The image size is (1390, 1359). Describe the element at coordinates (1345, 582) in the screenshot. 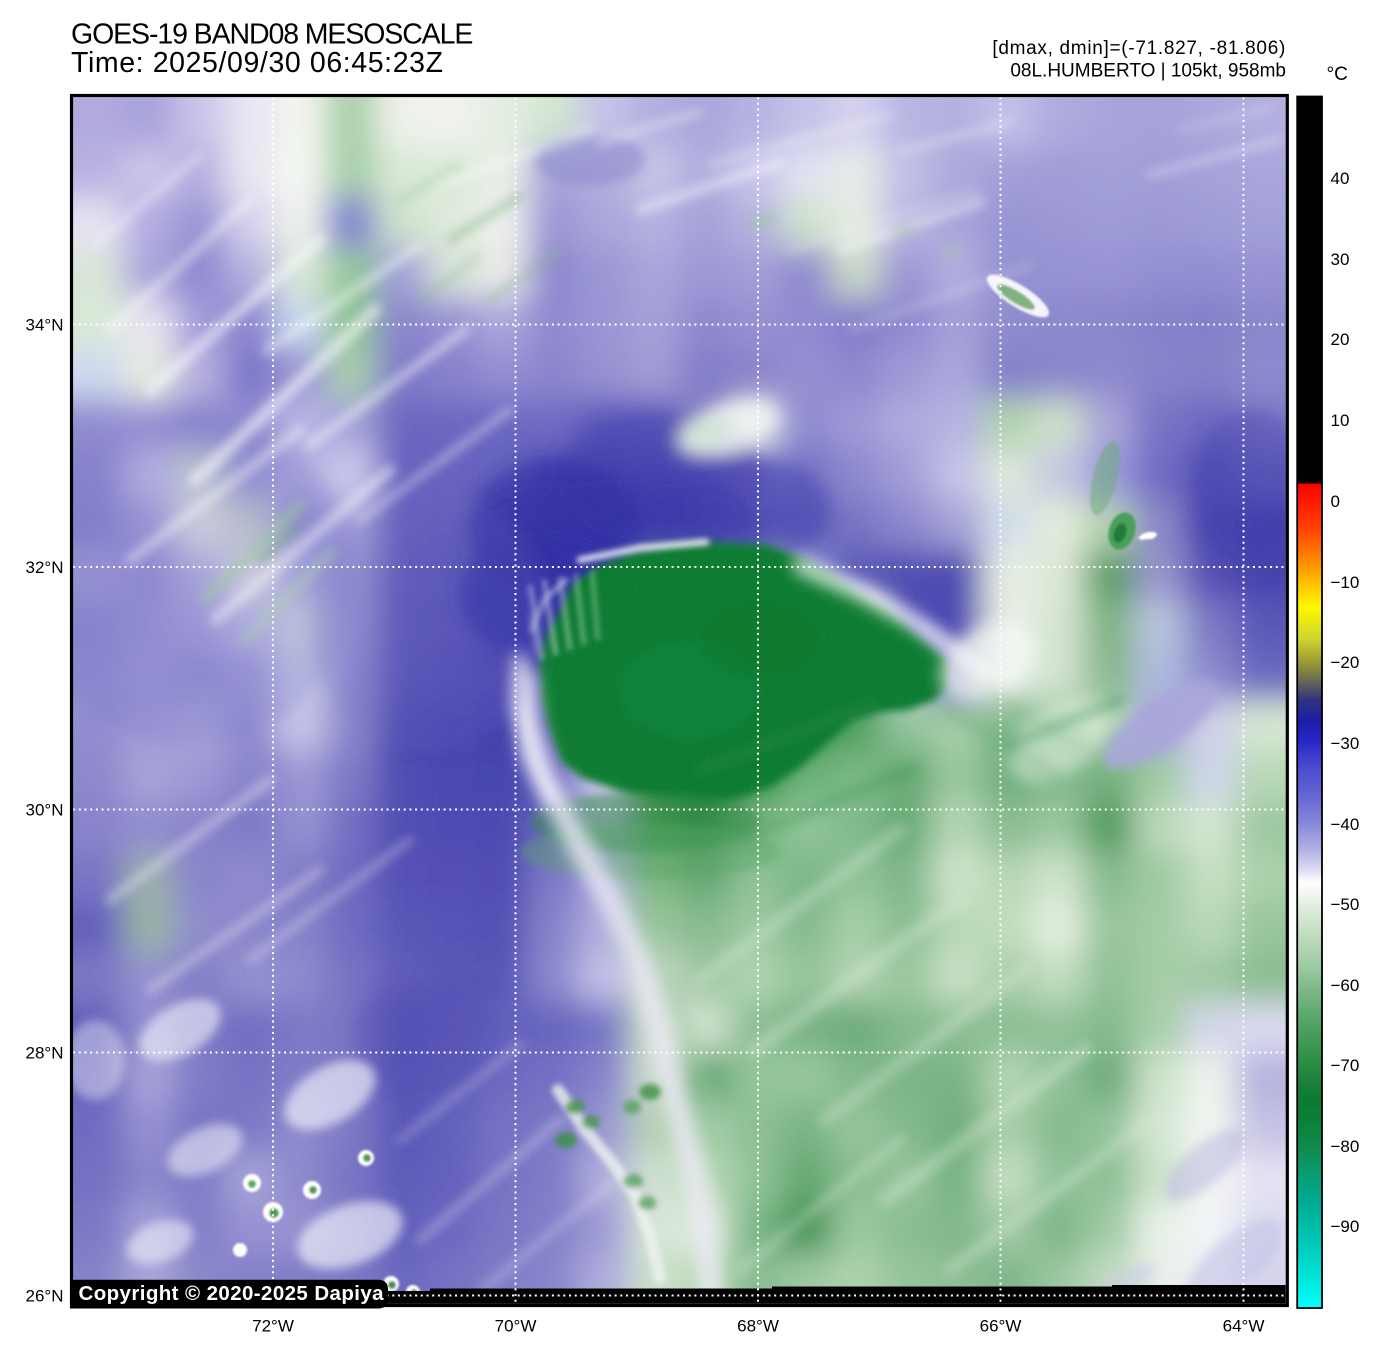

I see `svg-text: −10` at that location.